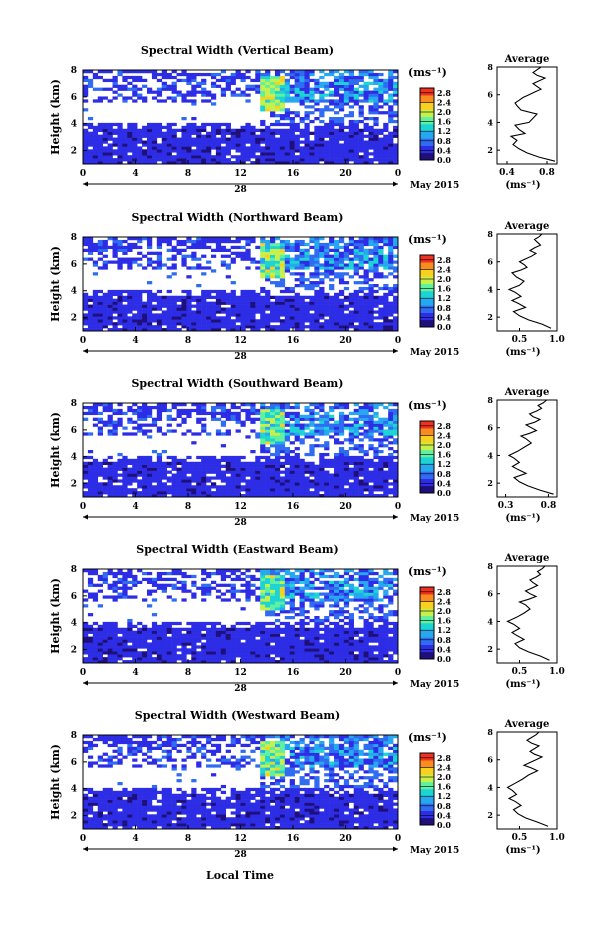 This screenshot has width=614, height=929. Describe the element at coordinates (434, 353) in the screenshot. I see `date-label: May 2015` at that location.